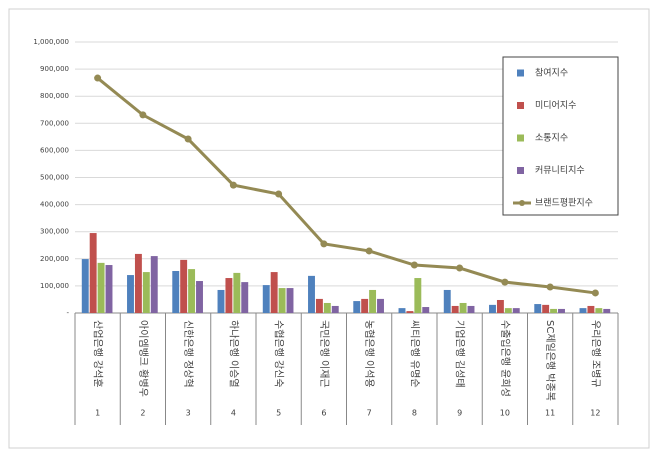  Describe the element at coordinates (595, 354) in the screenshot. I see `category-name: 우리은행 조병규` at that location.